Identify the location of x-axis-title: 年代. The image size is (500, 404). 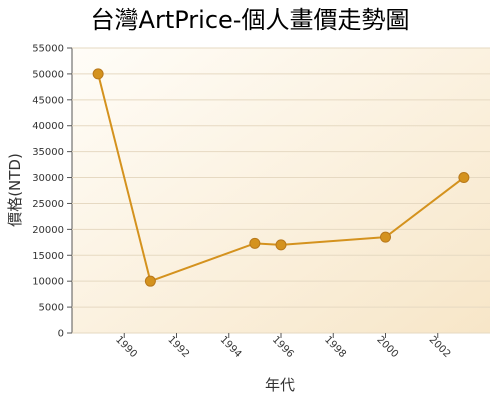
(280, 385).